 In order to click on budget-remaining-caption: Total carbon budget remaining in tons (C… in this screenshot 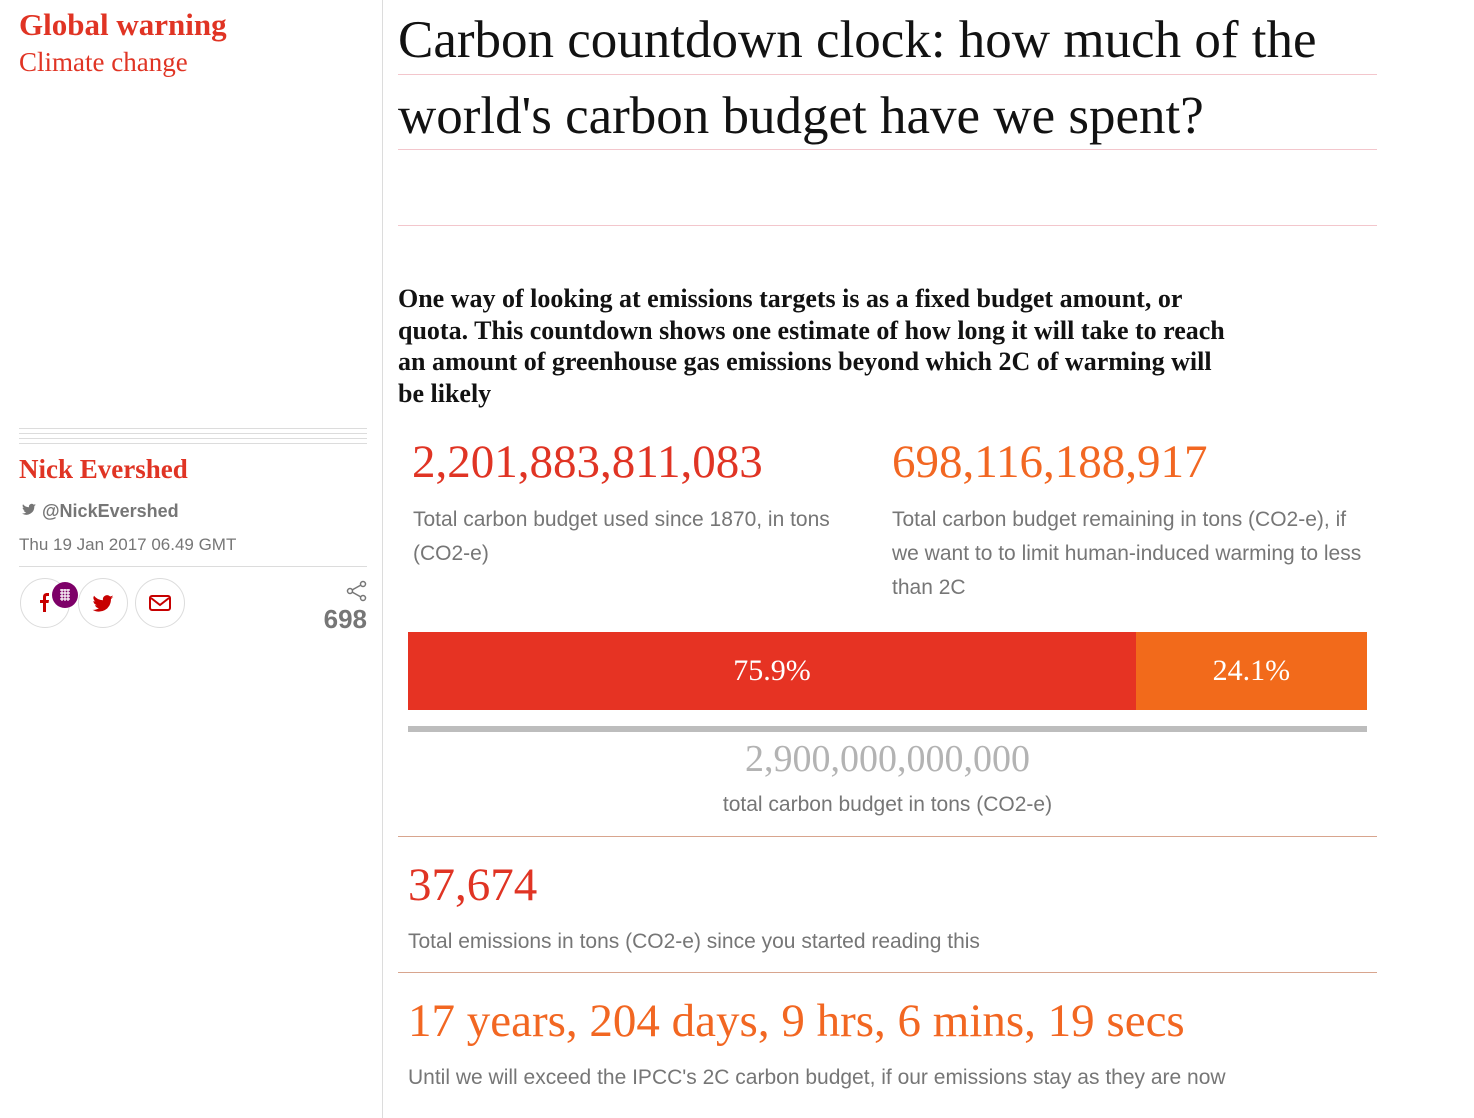, I will do `click(1127, 553)`.